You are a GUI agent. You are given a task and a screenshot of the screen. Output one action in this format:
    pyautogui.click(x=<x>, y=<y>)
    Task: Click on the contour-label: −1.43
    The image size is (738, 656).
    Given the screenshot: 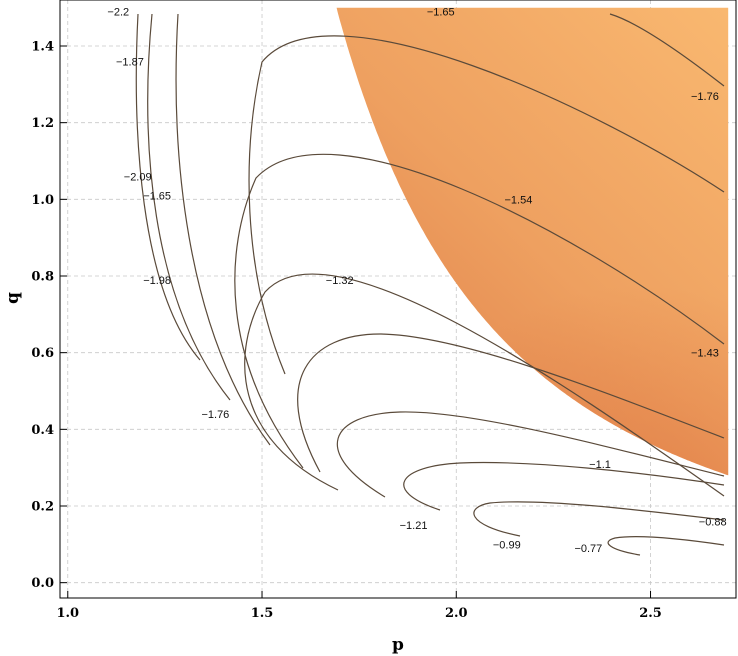 What is the action you would take?
    pyautogui.click(x=705, y=354)
    